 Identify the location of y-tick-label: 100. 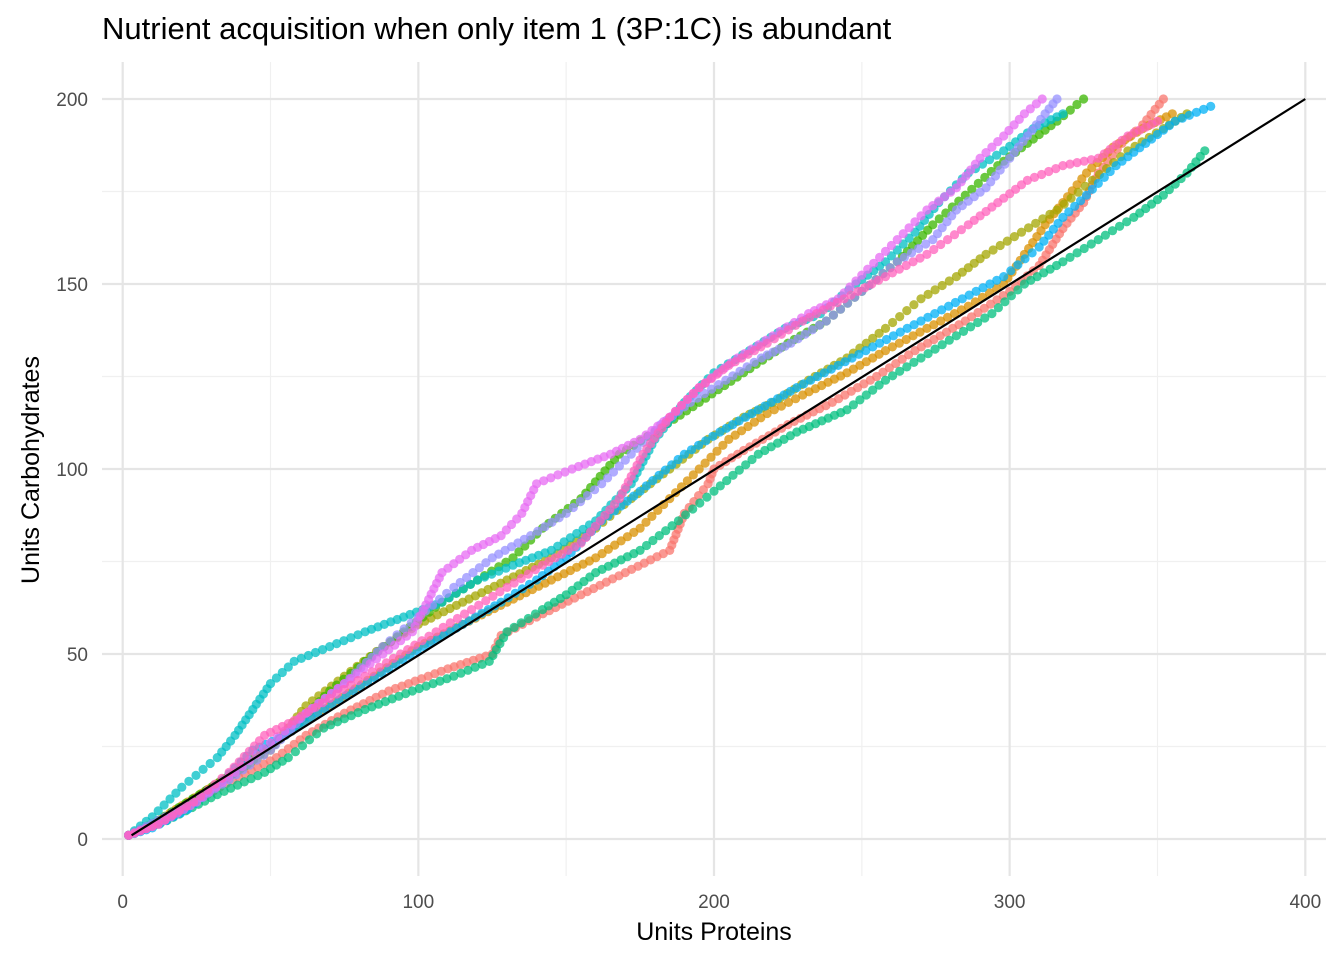
(72, 470).